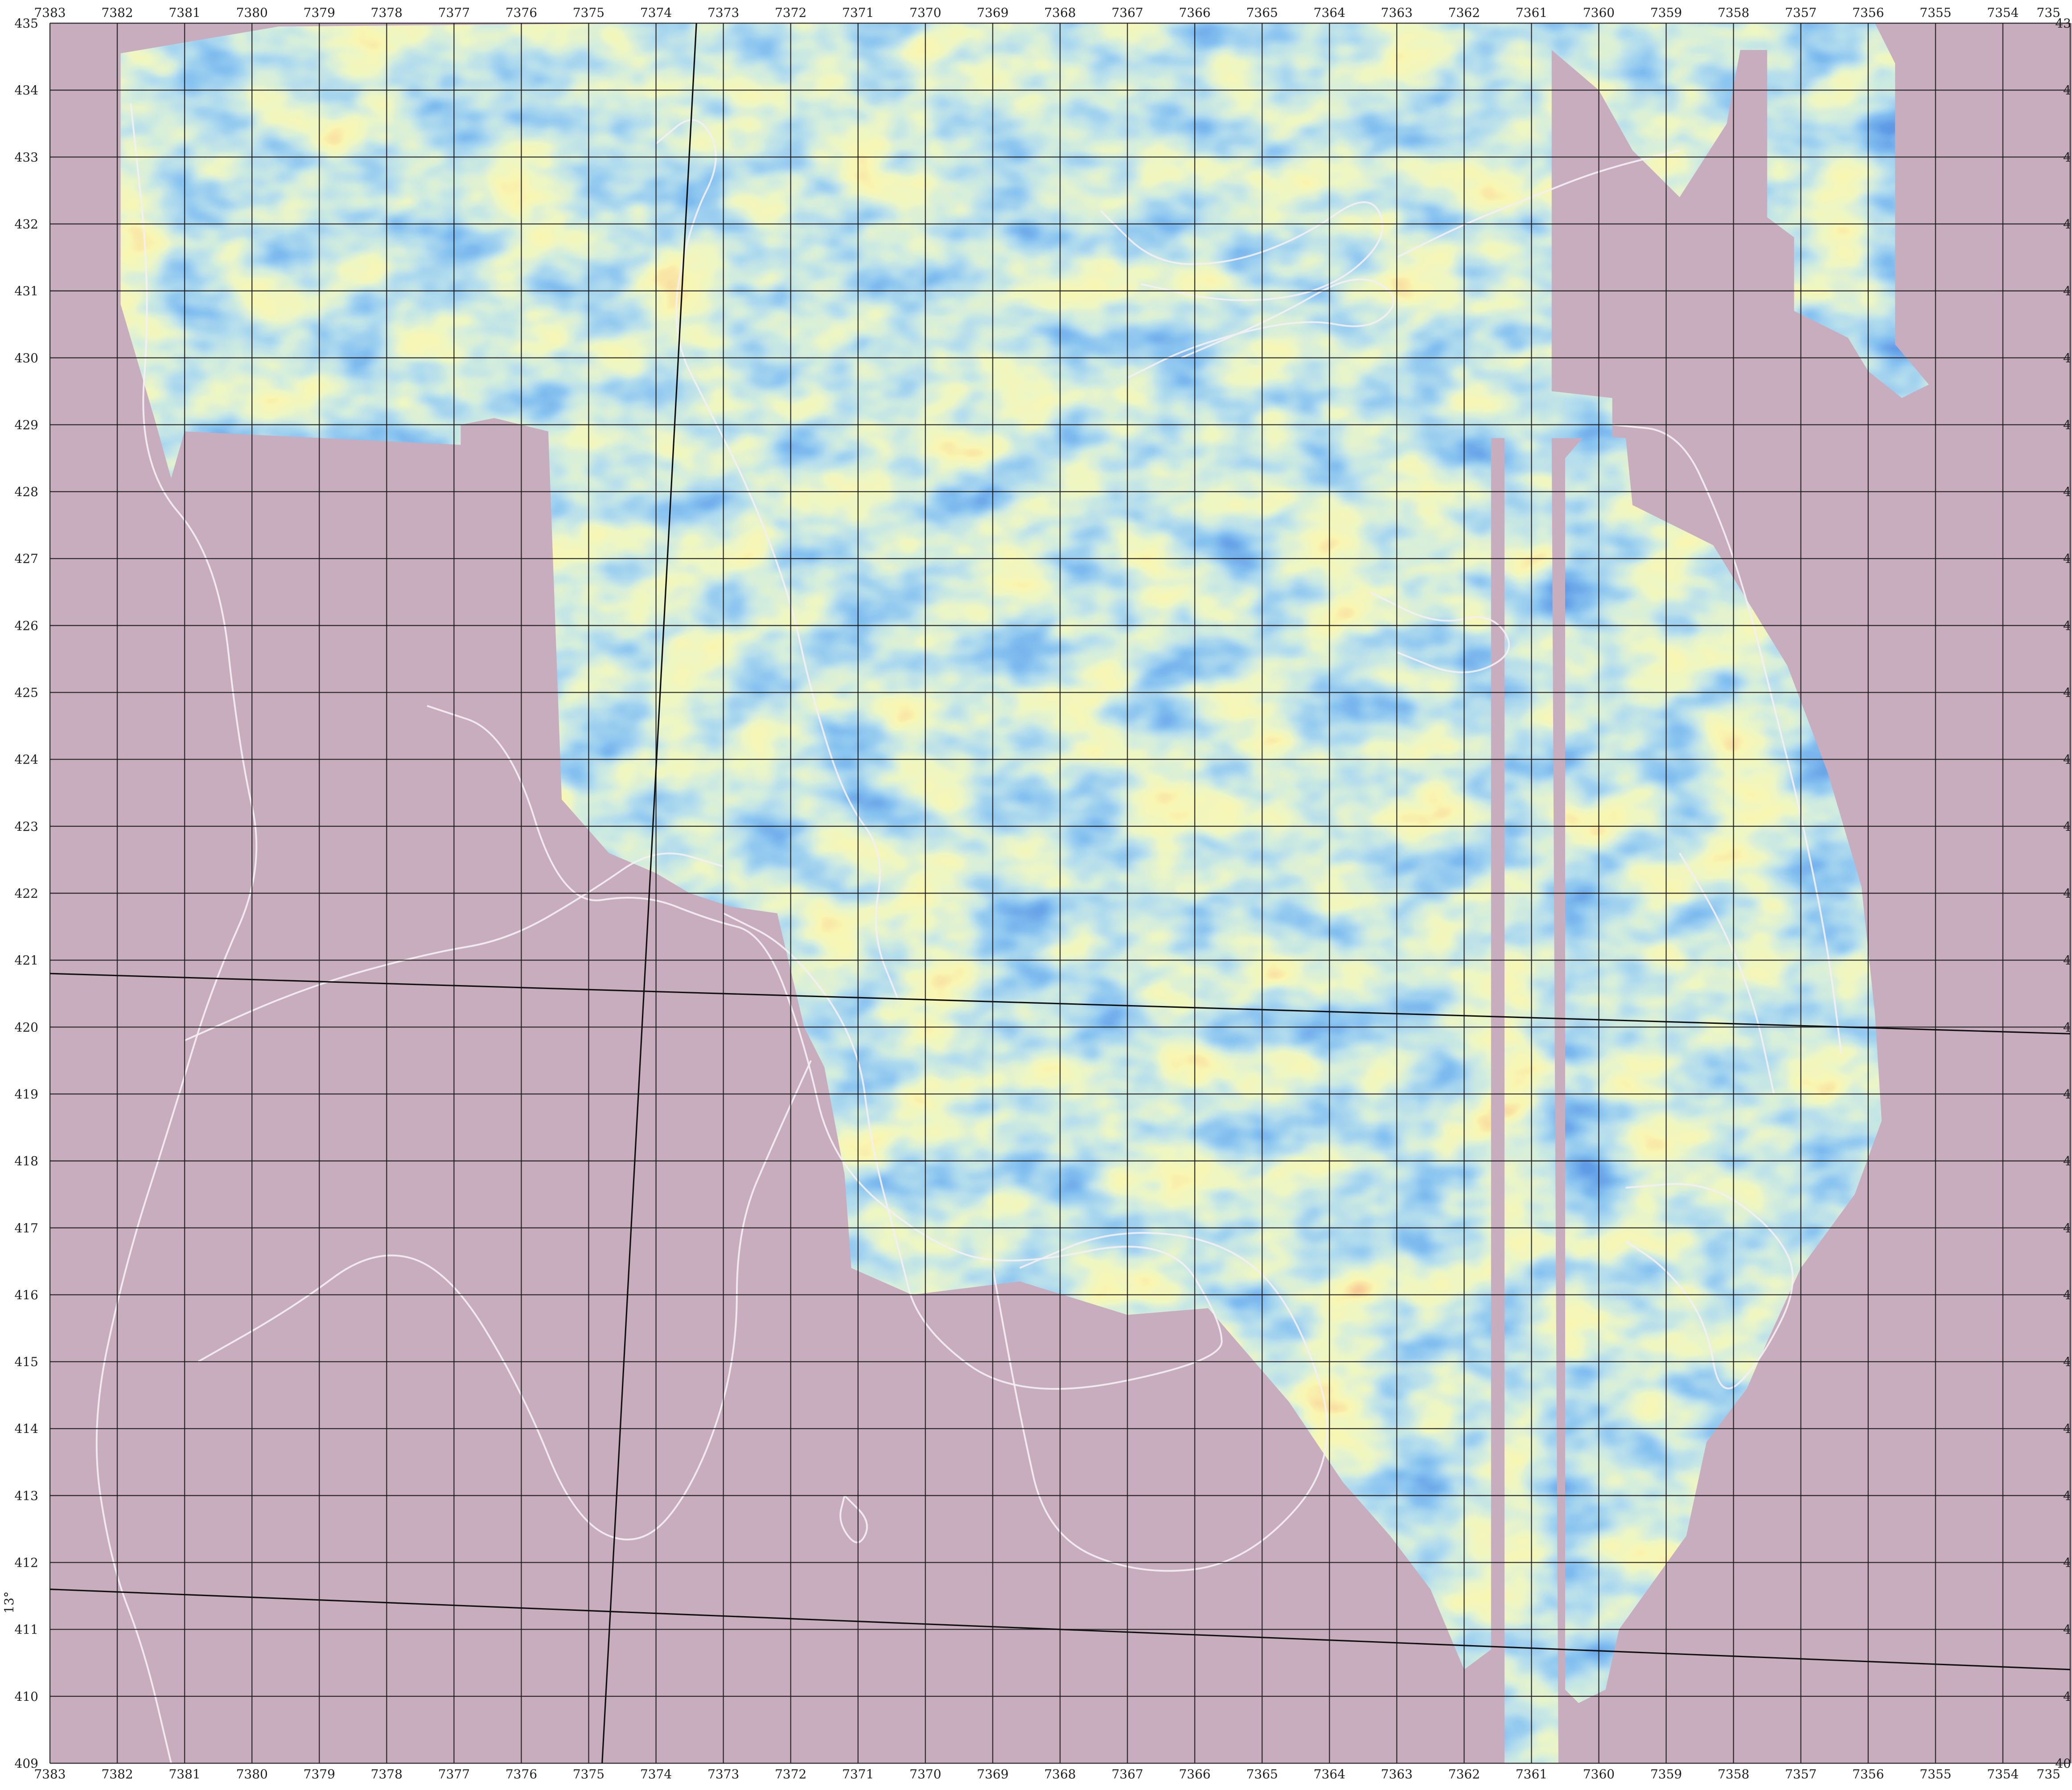  Describe the element at coordinates (26, 1362) in the screenshot. I see `y-tick-label-left: 415` at that location.